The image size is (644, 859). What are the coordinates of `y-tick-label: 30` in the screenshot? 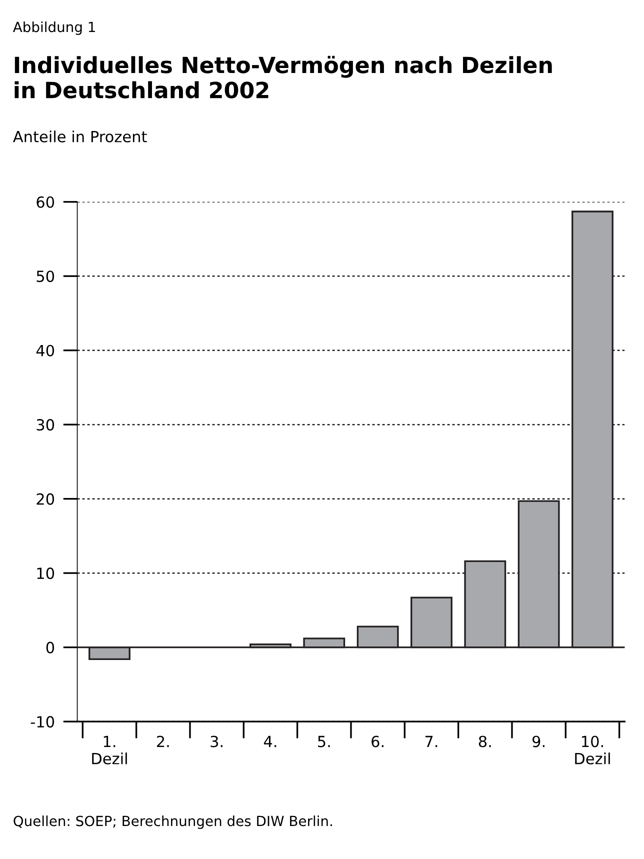 It's located at (45, 425).